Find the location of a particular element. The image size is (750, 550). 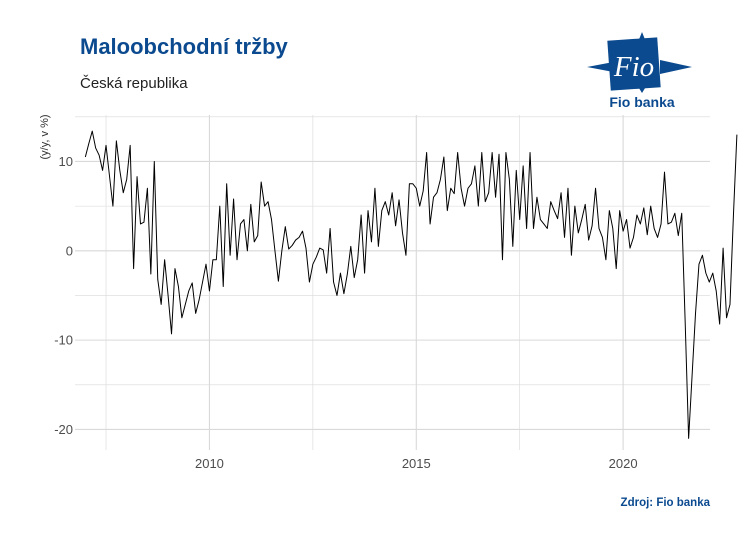

source-note: Zdroj: Fio banka is located at coordinates (665, 503).